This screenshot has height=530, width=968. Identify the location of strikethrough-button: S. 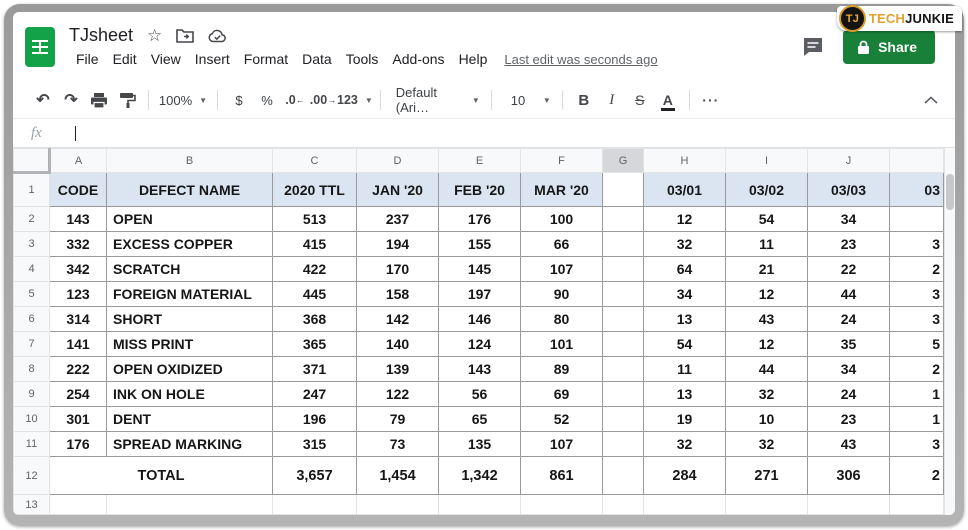
(640, 100).